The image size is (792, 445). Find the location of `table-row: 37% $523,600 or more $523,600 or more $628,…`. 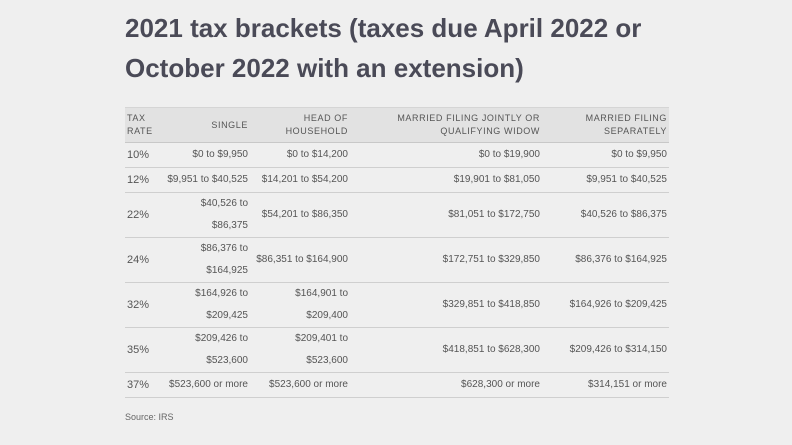

table-row: 37% $523,600 or more $523,600 or more $628,… is located at coordinates (397, 385).